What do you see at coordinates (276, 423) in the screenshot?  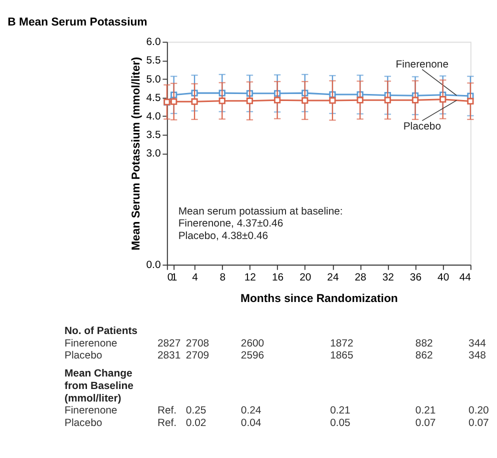 I see `text: Placebo Ref. 0.02 0.04 0.05 0.07 0.07` at bounding box center [276, 423].